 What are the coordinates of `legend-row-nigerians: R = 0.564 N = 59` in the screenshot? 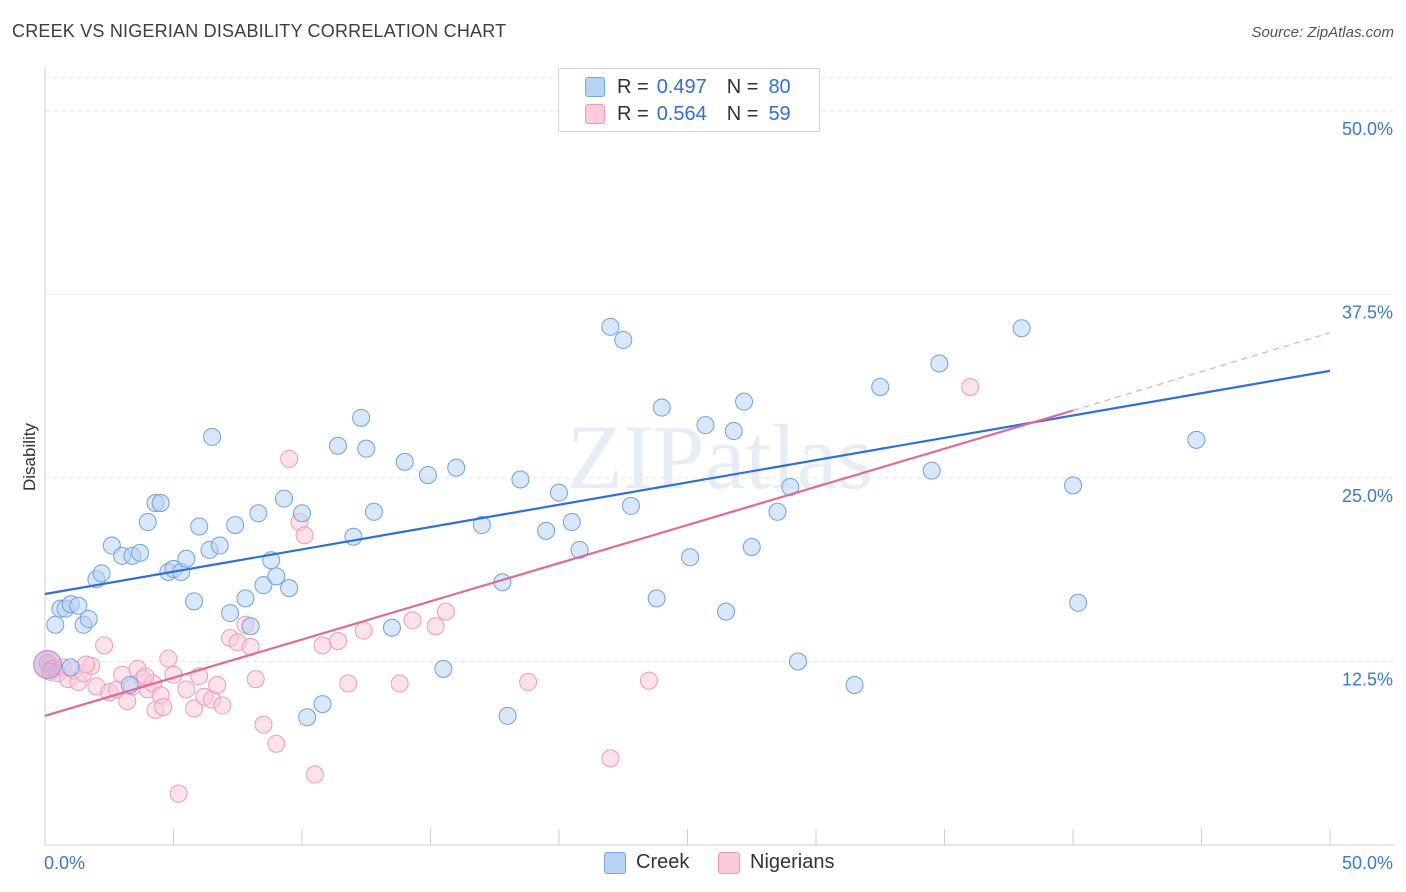 It's located at (688, 114).